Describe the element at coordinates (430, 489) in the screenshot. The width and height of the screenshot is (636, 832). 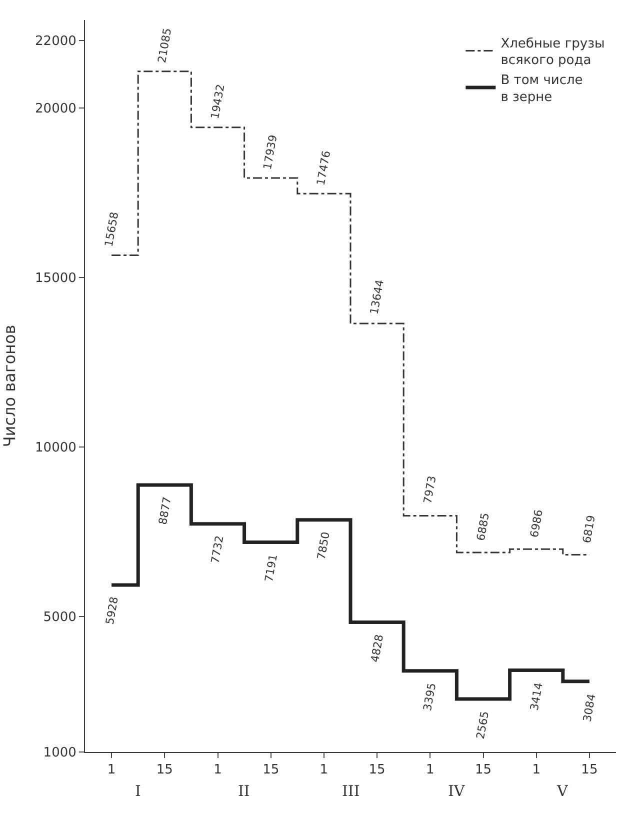
I see `data-label: 7973` at that location.